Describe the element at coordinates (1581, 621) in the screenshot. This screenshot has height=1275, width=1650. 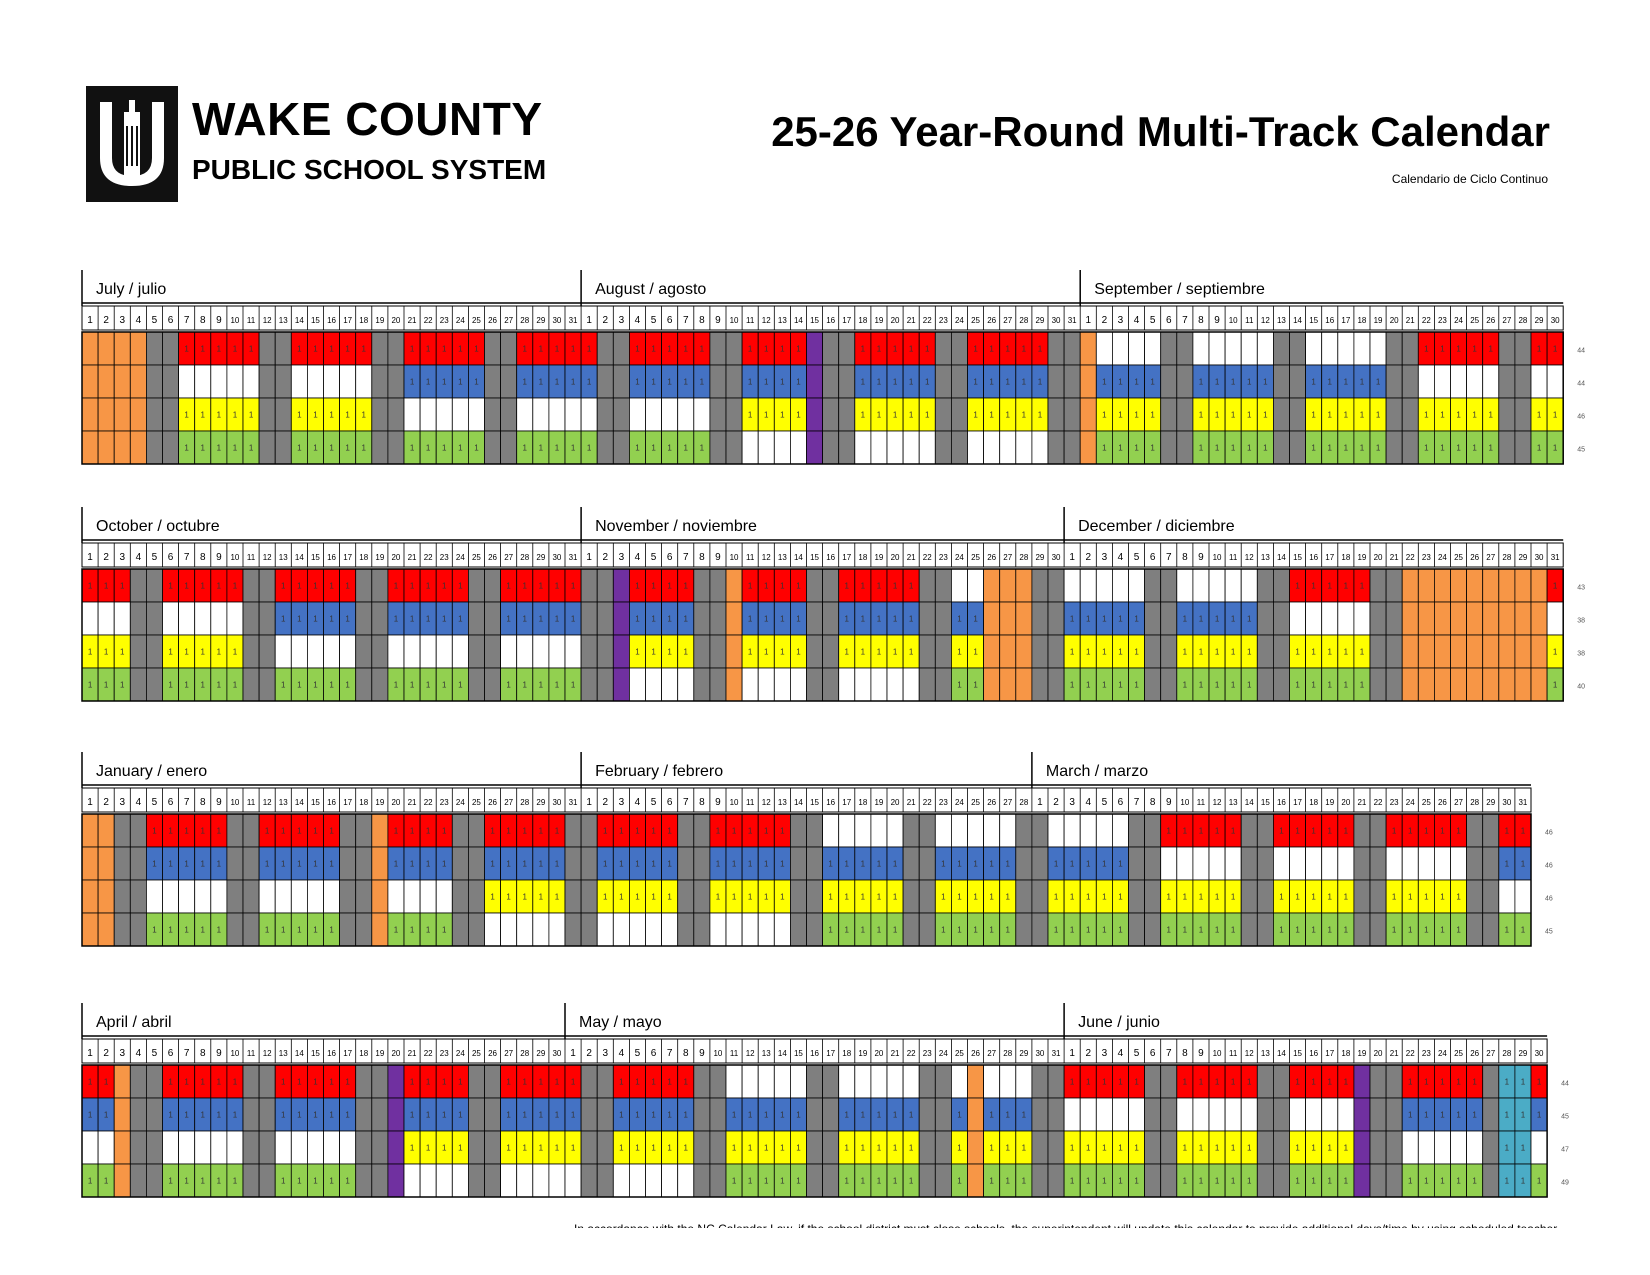
I see `track-day-count: 38` at that location.